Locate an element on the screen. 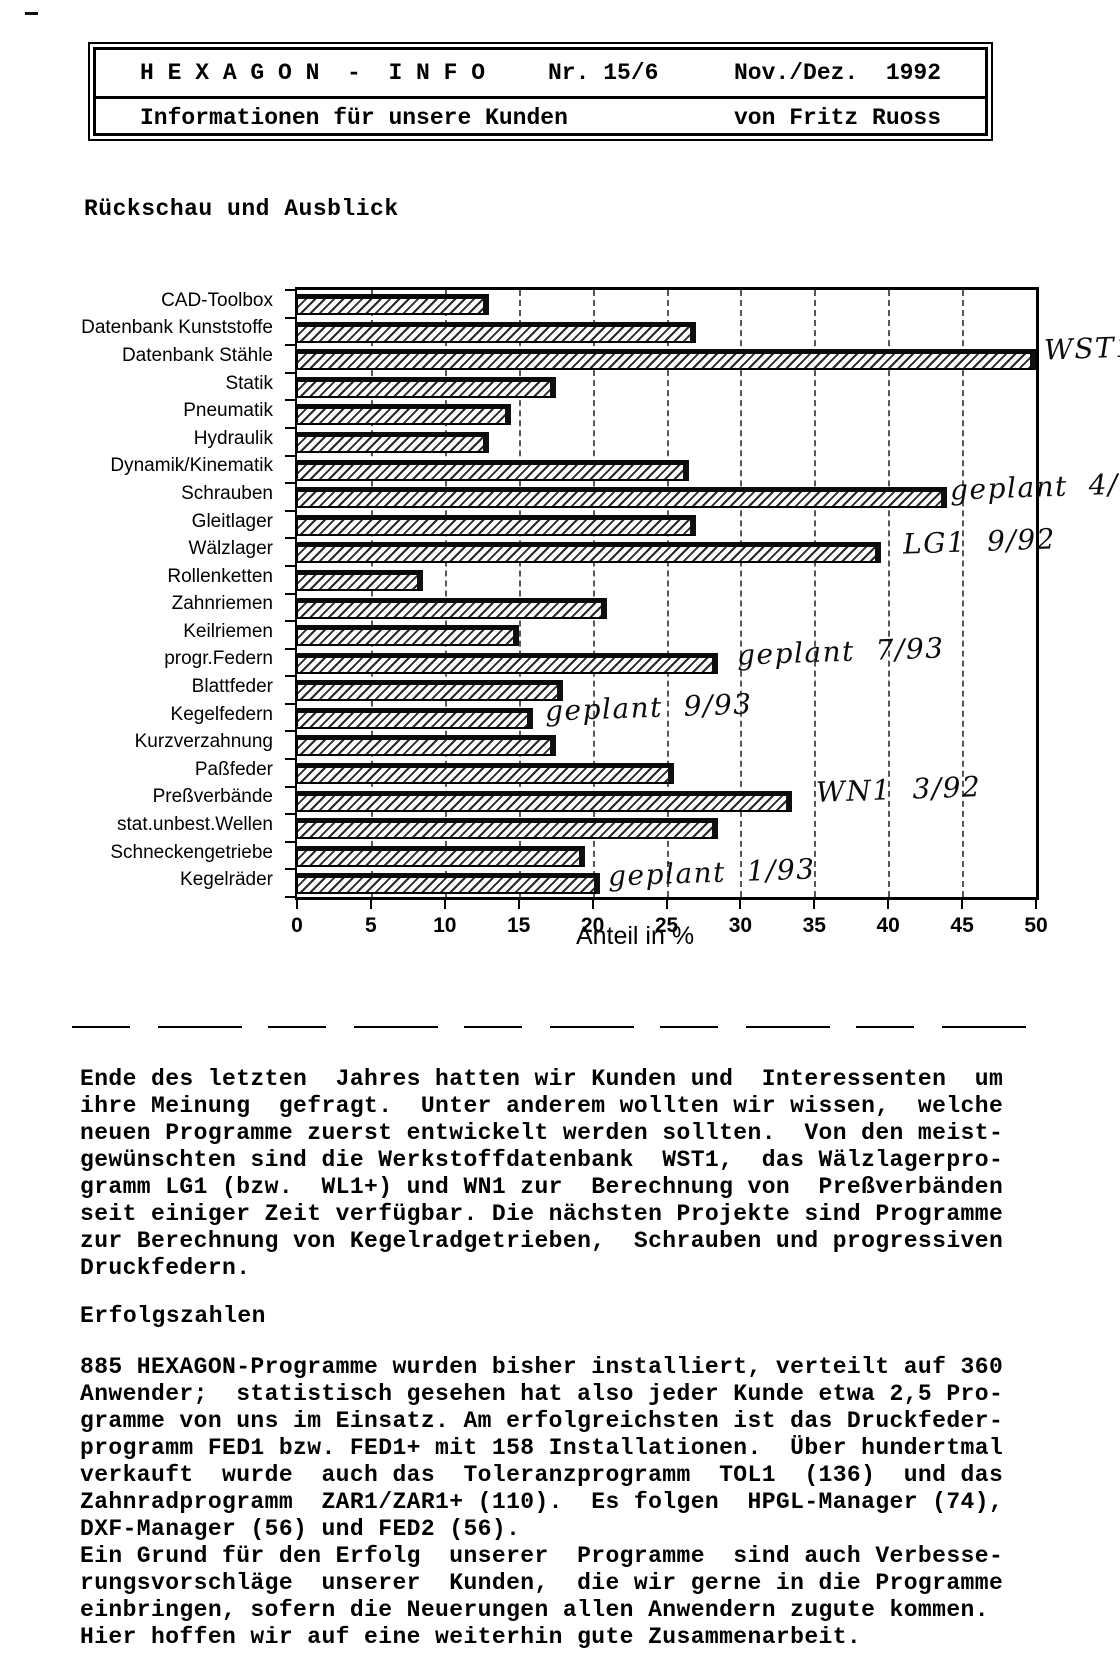  scan-artifact-dash is located at coordinates (31, 13).